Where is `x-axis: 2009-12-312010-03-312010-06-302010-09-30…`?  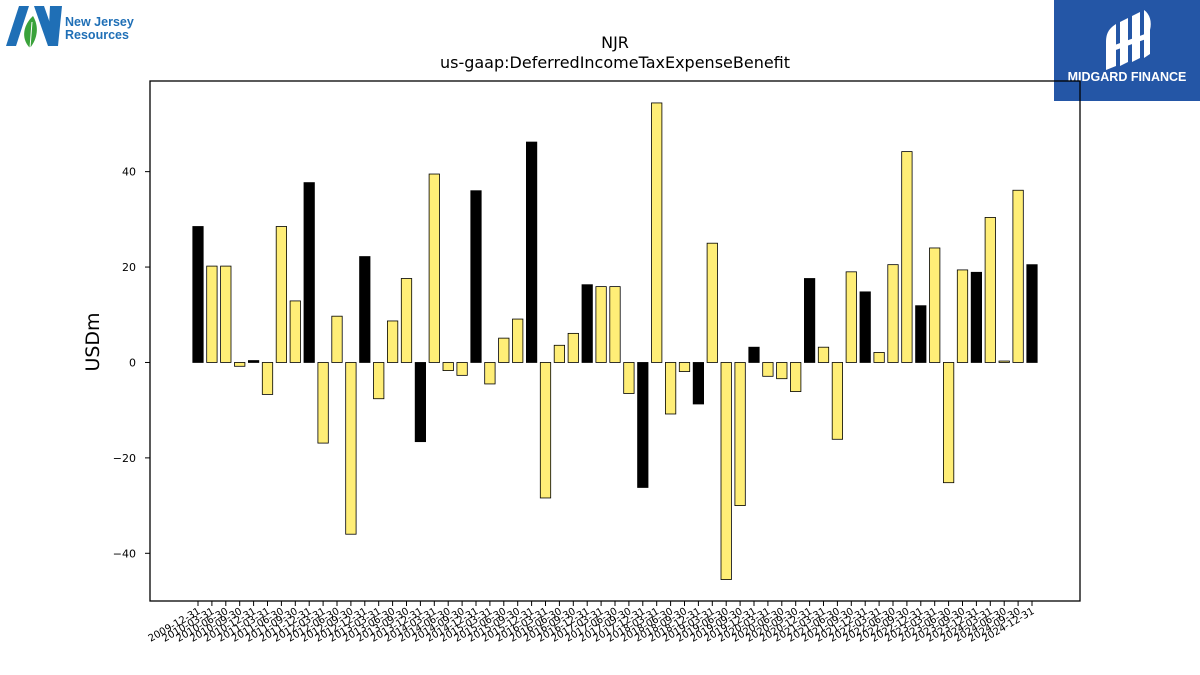
x-axis: 2009-12-312010-03-312010-06-302010-09-30… is located at coordinates (592, 623).